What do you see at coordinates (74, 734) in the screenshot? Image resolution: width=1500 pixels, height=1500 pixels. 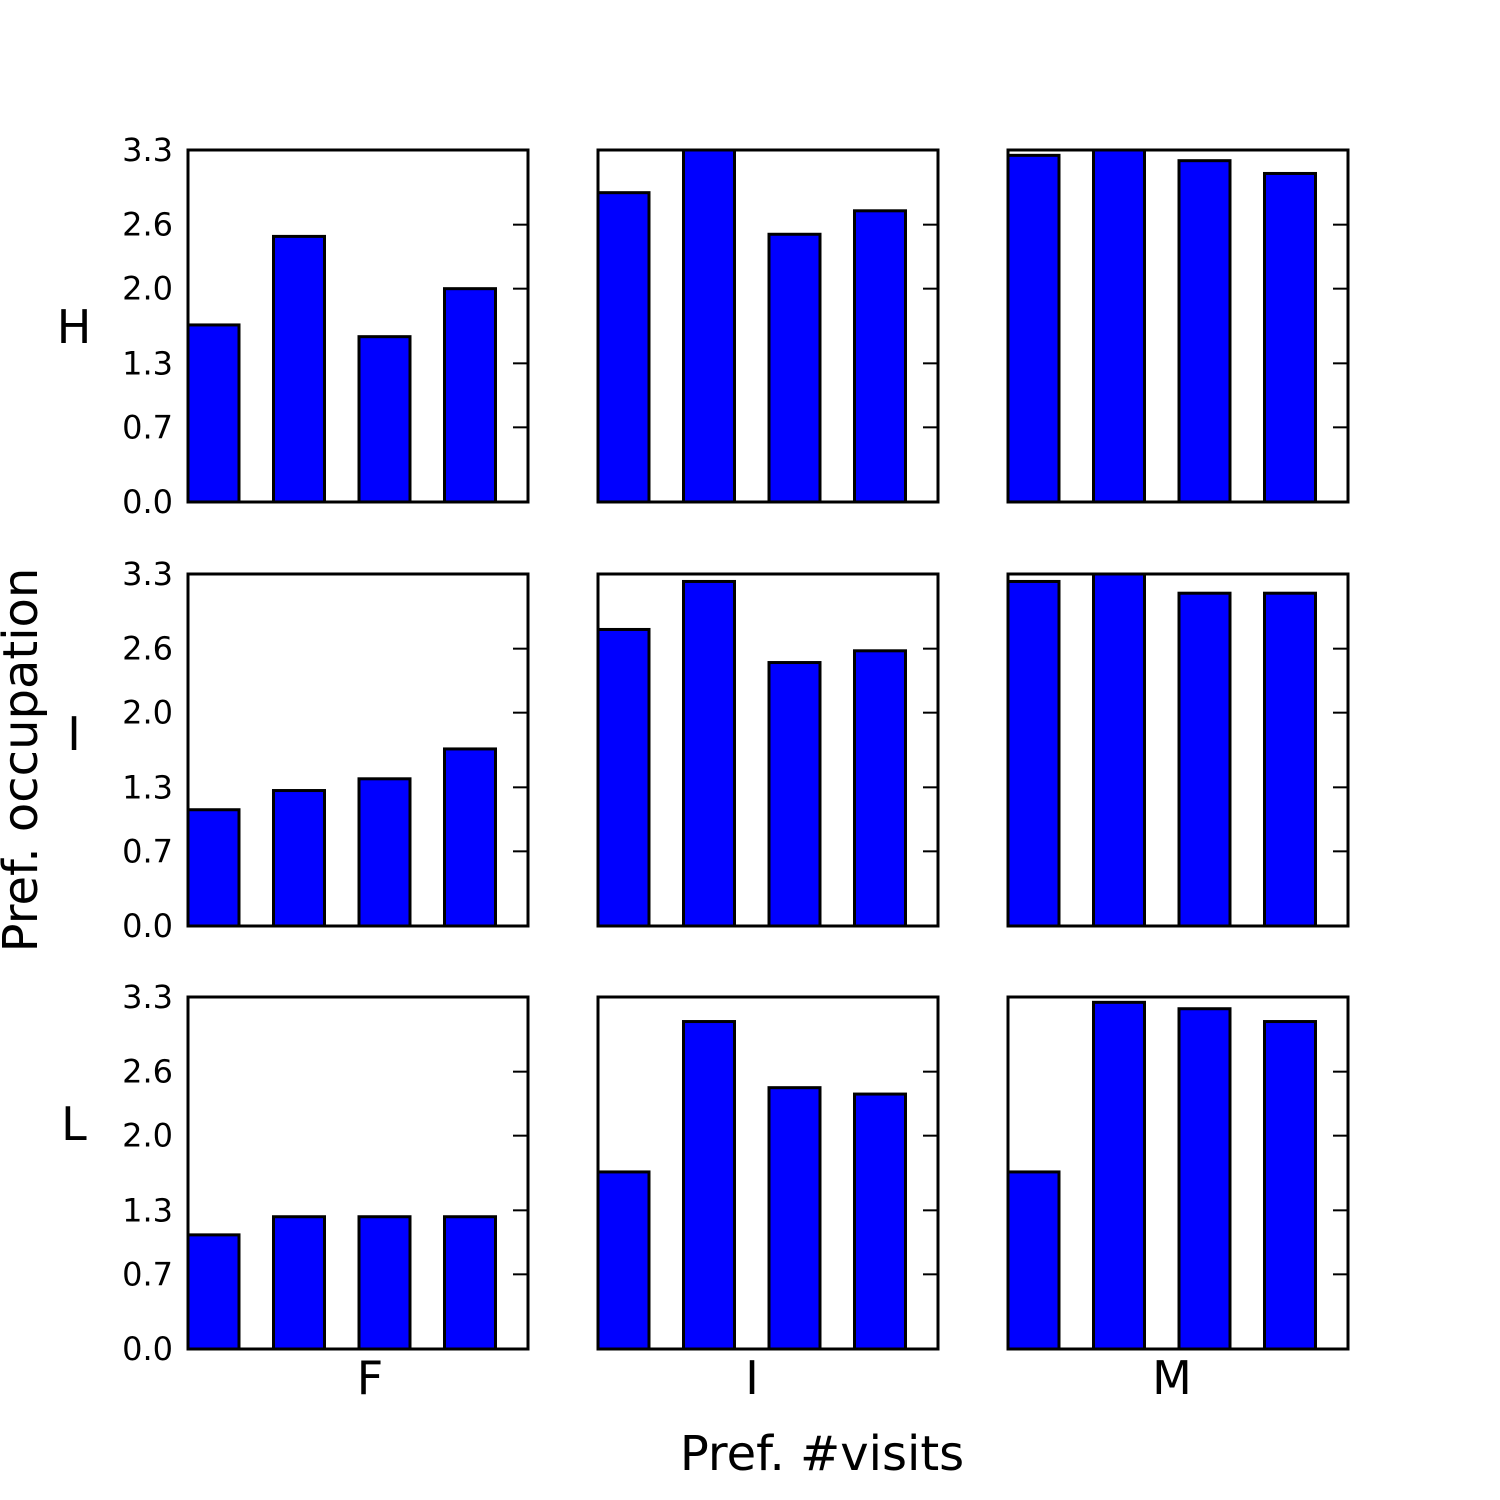 I see `row-label: I` at bounding box center [74, 734].